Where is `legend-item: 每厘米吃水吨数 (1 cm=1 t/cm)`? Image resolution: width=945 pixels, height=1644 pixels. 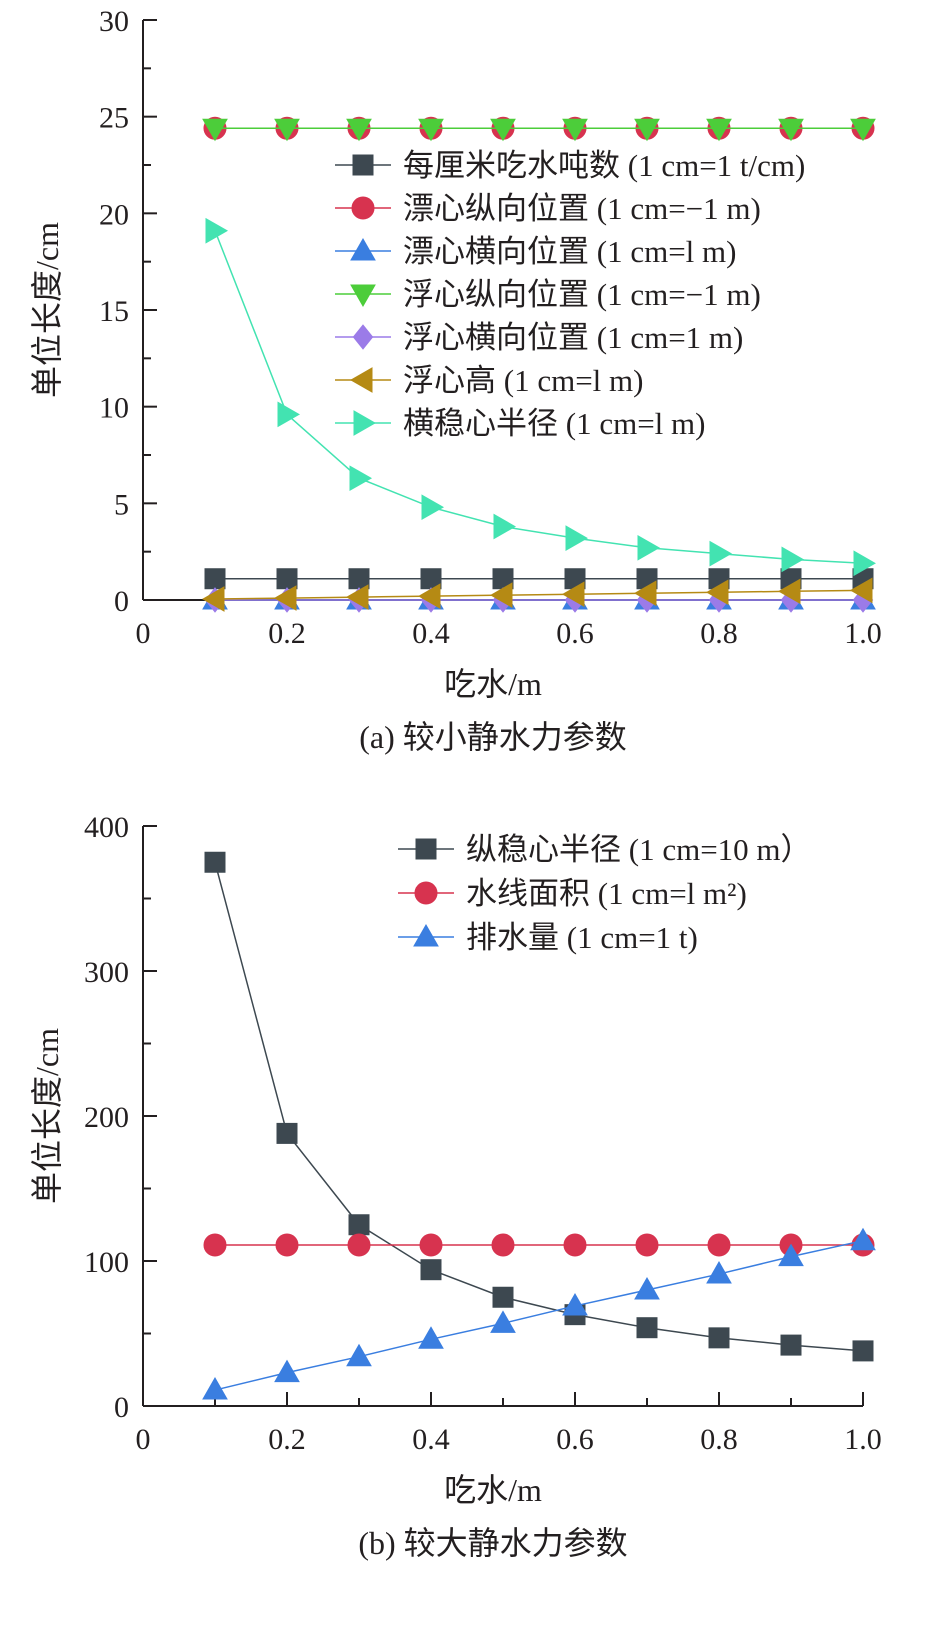 legend-item: 每厘米吃水吨数 (1 cm=1 t/cm) is located at coordinates (570, 165).